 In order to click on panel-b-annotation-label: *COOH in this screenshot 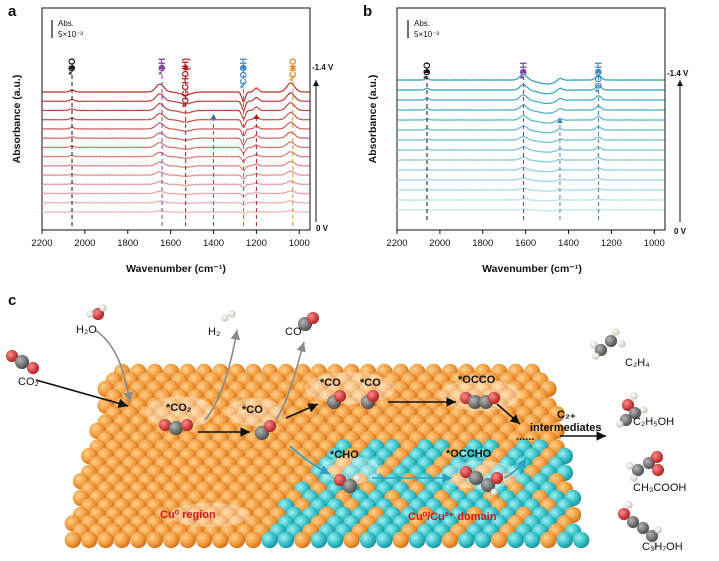, I will do `click(599, 77)`.